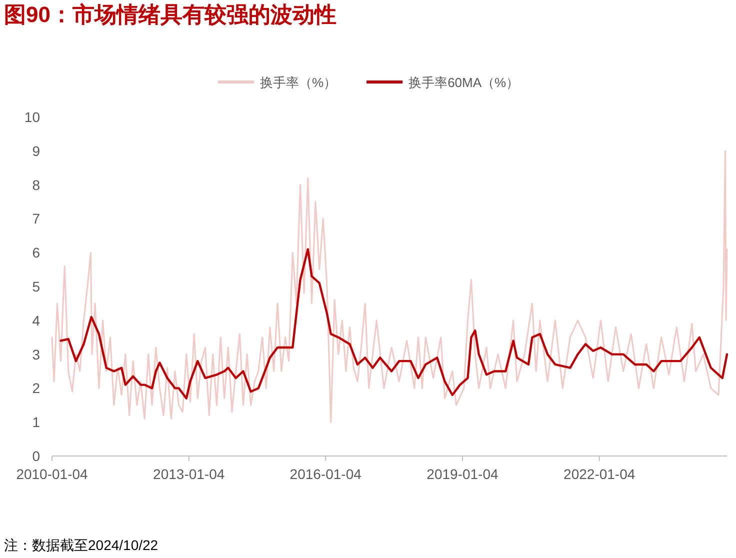  What do you see at coordinates (36, 456) in the screenshot?
I see `y-tick-label: 0` at bounding box center [36, 456].